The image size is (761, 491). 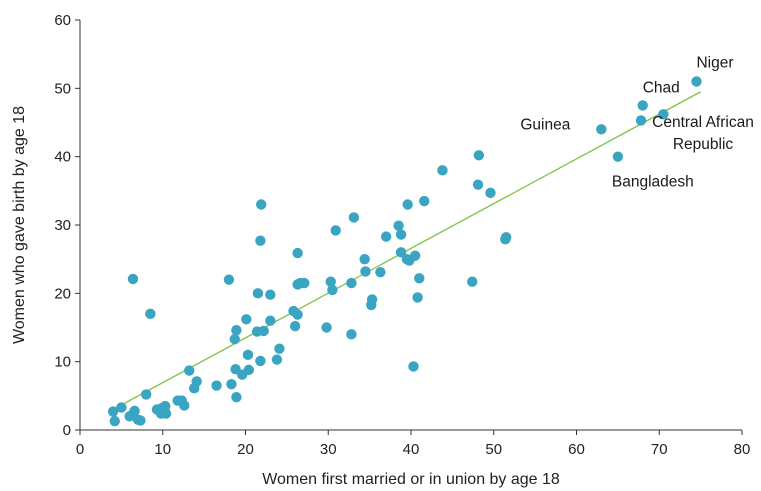 I want to click on x-tick-label: 10, so click(x=162, y=449).